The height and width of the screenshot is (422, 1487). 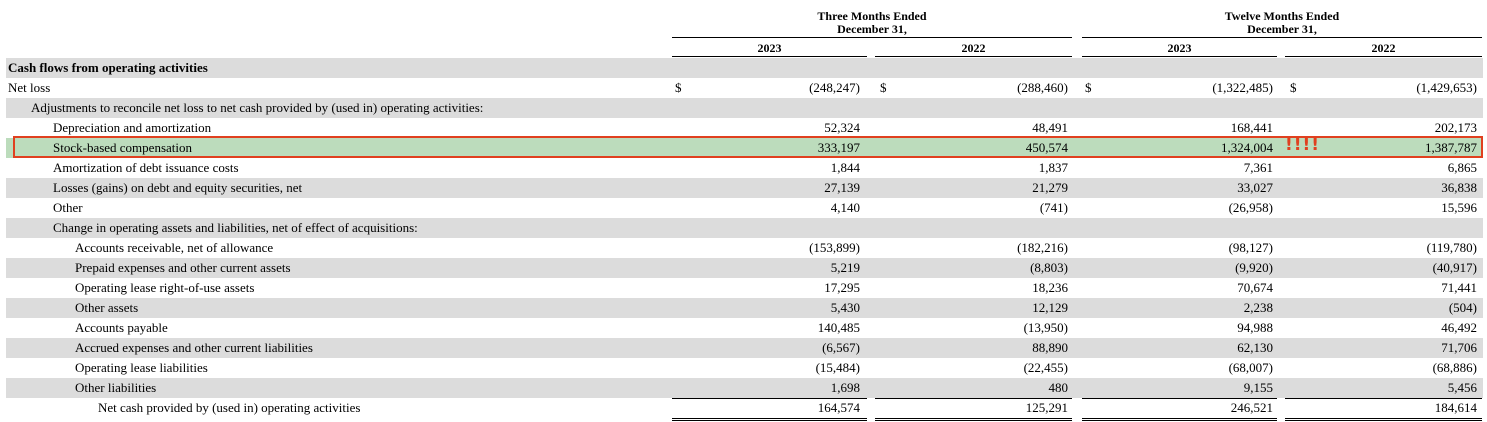 What do you see at coordinates (132, 127) in the screenshot?
I see `row-label: Depreciation and amortization` at bounding box center [132, 127].